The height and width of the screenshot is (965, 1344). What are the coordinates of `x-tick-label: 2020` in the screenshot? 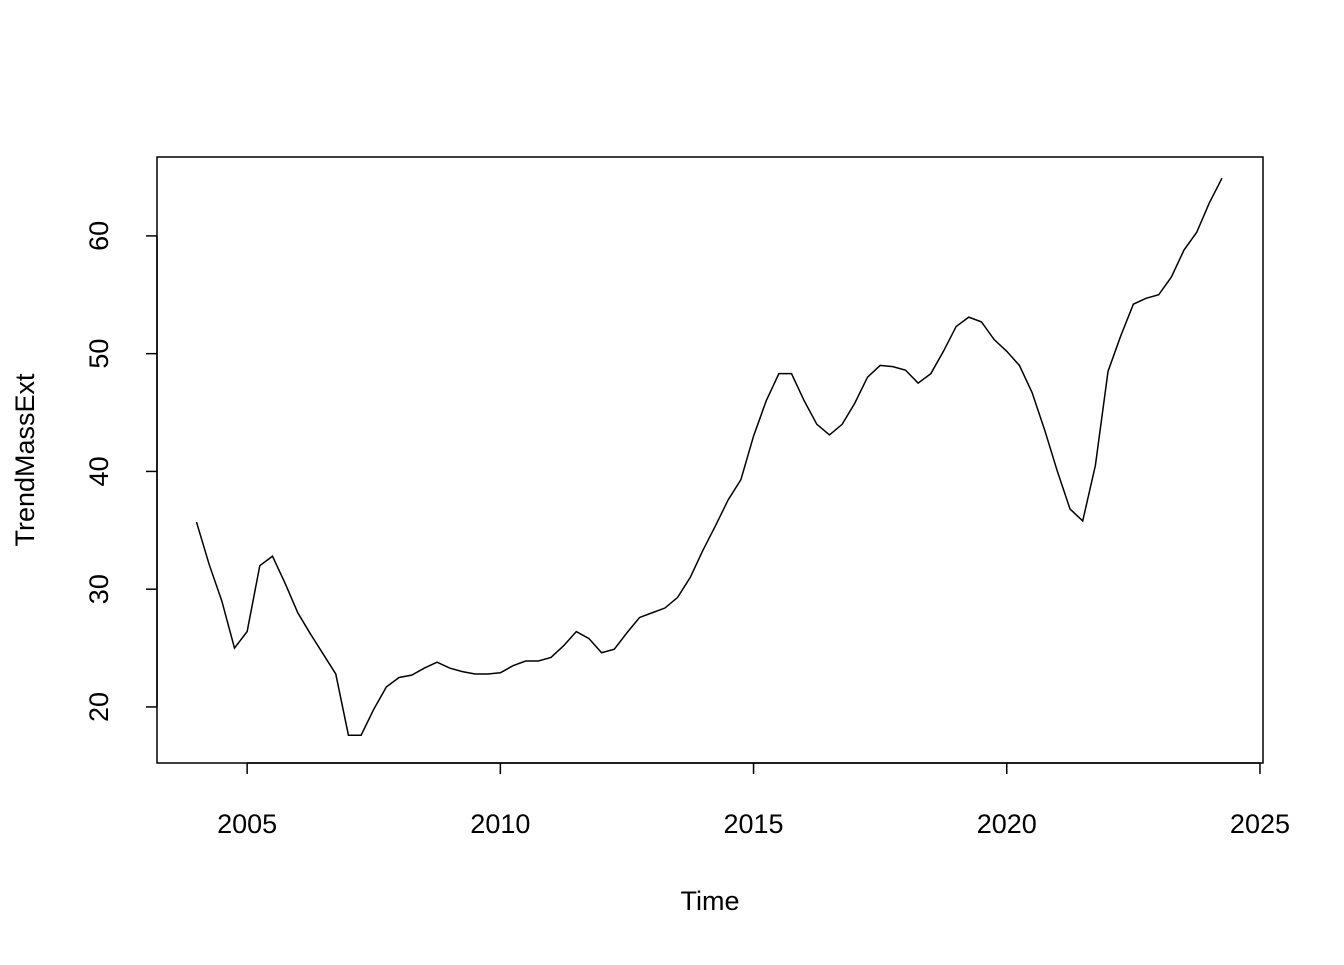 It's located at (1007, 824).